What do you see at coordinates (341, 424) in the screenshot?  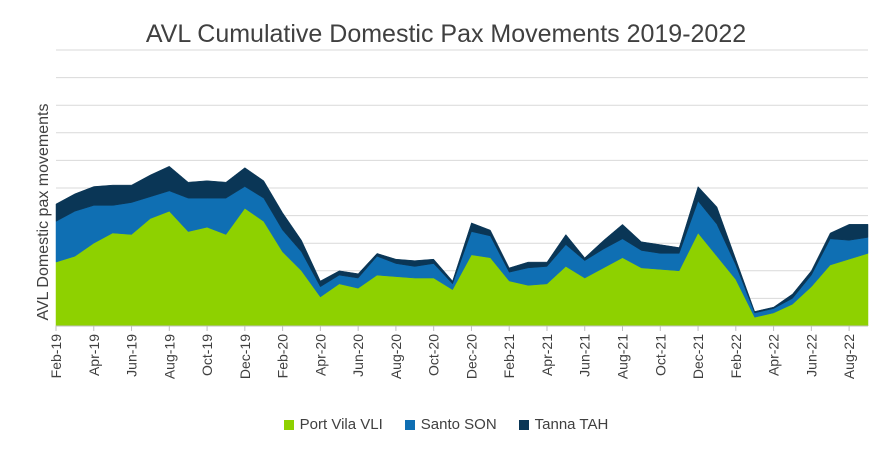 I see `legend-label-port-vila: Port Vila VLI` at bounding box center [341, 424].